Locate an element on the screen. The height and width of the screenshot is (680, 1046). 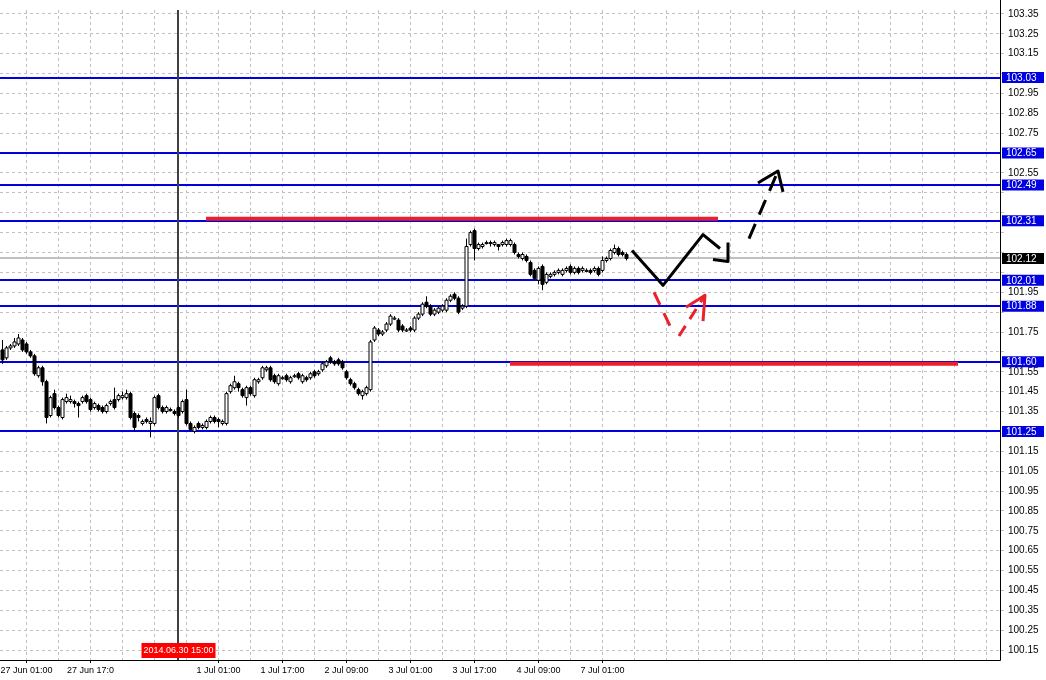
ref-line-label: 101.60 is located at coordinates (1022, 362).